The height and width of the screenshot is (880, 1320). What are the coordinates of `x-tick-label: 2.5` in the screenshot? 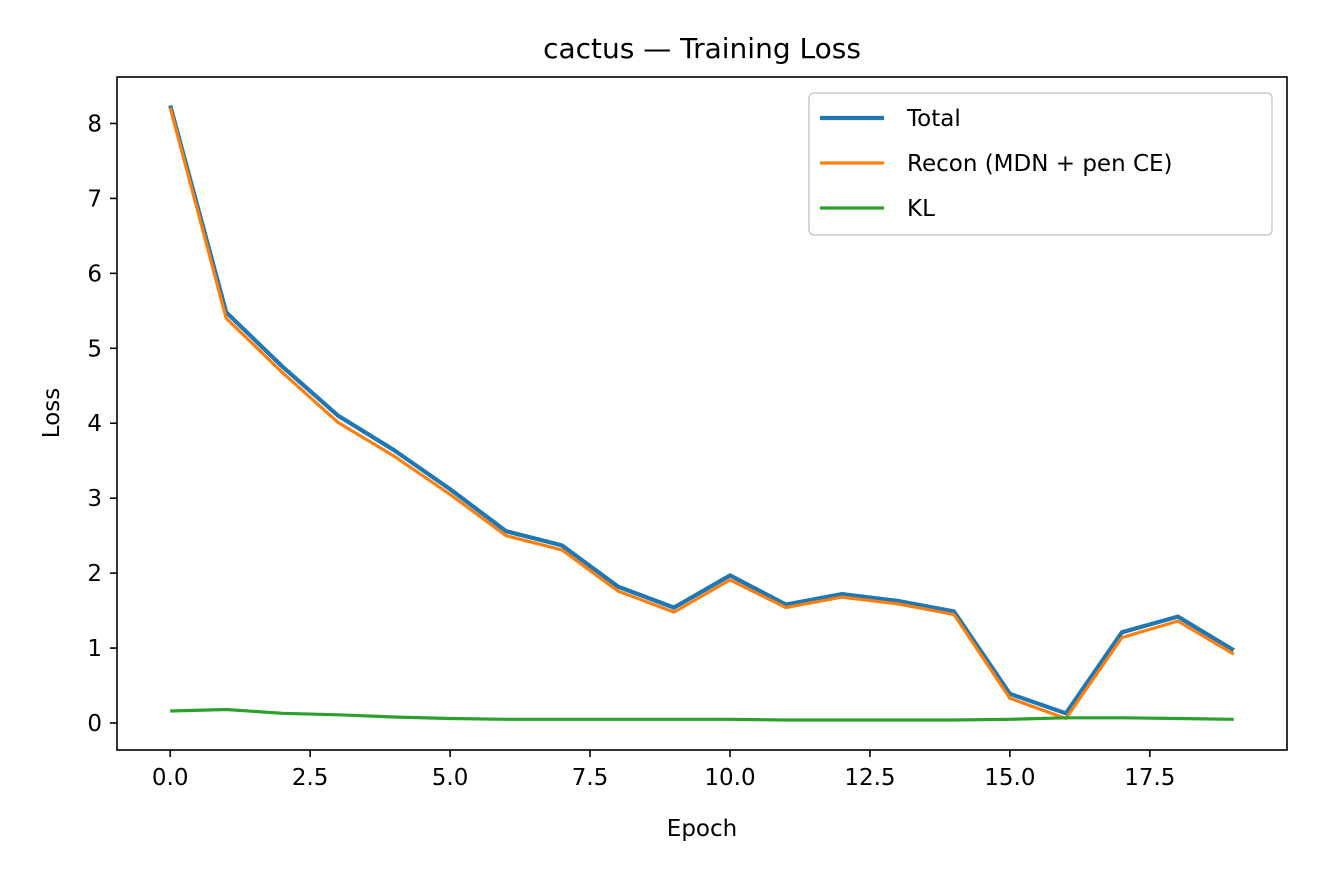 It's located at (310, 778).